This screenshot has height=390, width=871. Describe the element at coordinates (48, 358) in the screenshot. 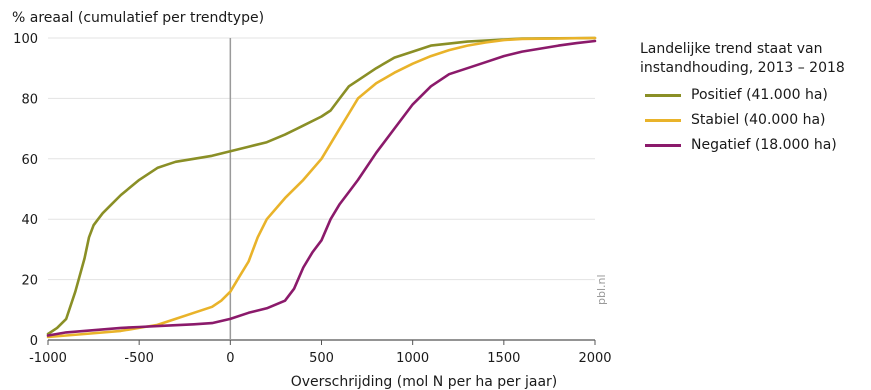

I see `x-tick-label: -1000` at that location.